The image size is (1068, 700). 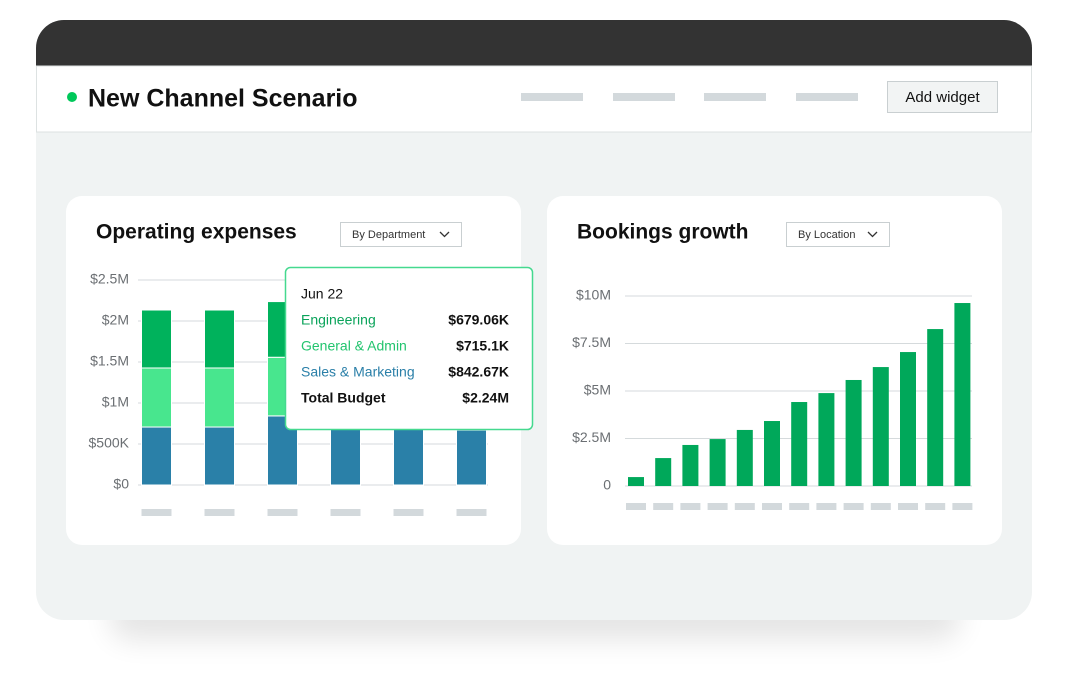 I want to click on y-tick-label: $1M, so click(x=115, y=402).